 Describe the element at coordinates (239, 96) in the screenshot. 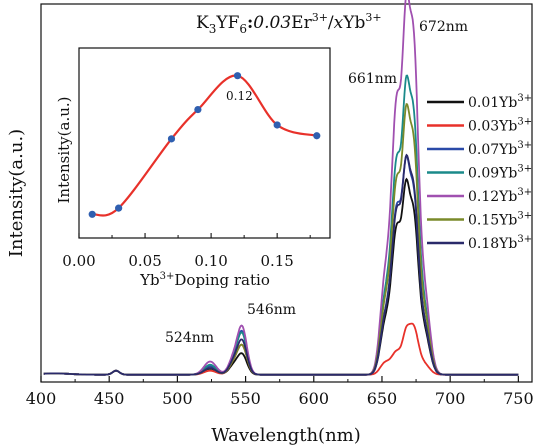

I see `inset-annotation-012: 0.12` at that location.